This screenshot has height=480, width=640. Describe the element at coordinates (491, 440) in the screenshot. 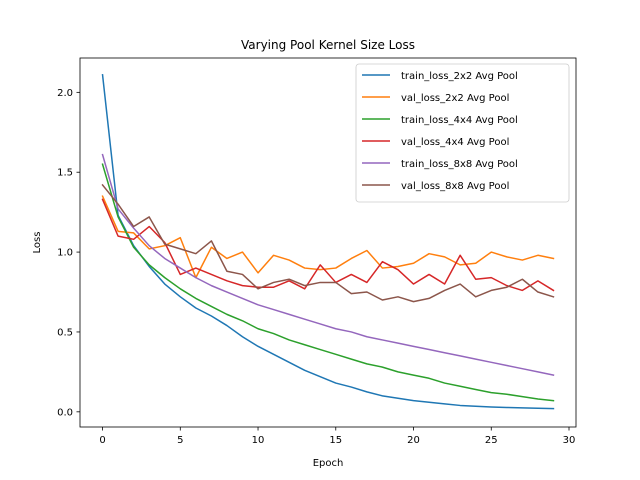

I see `x-tick-label: 25` at that location.